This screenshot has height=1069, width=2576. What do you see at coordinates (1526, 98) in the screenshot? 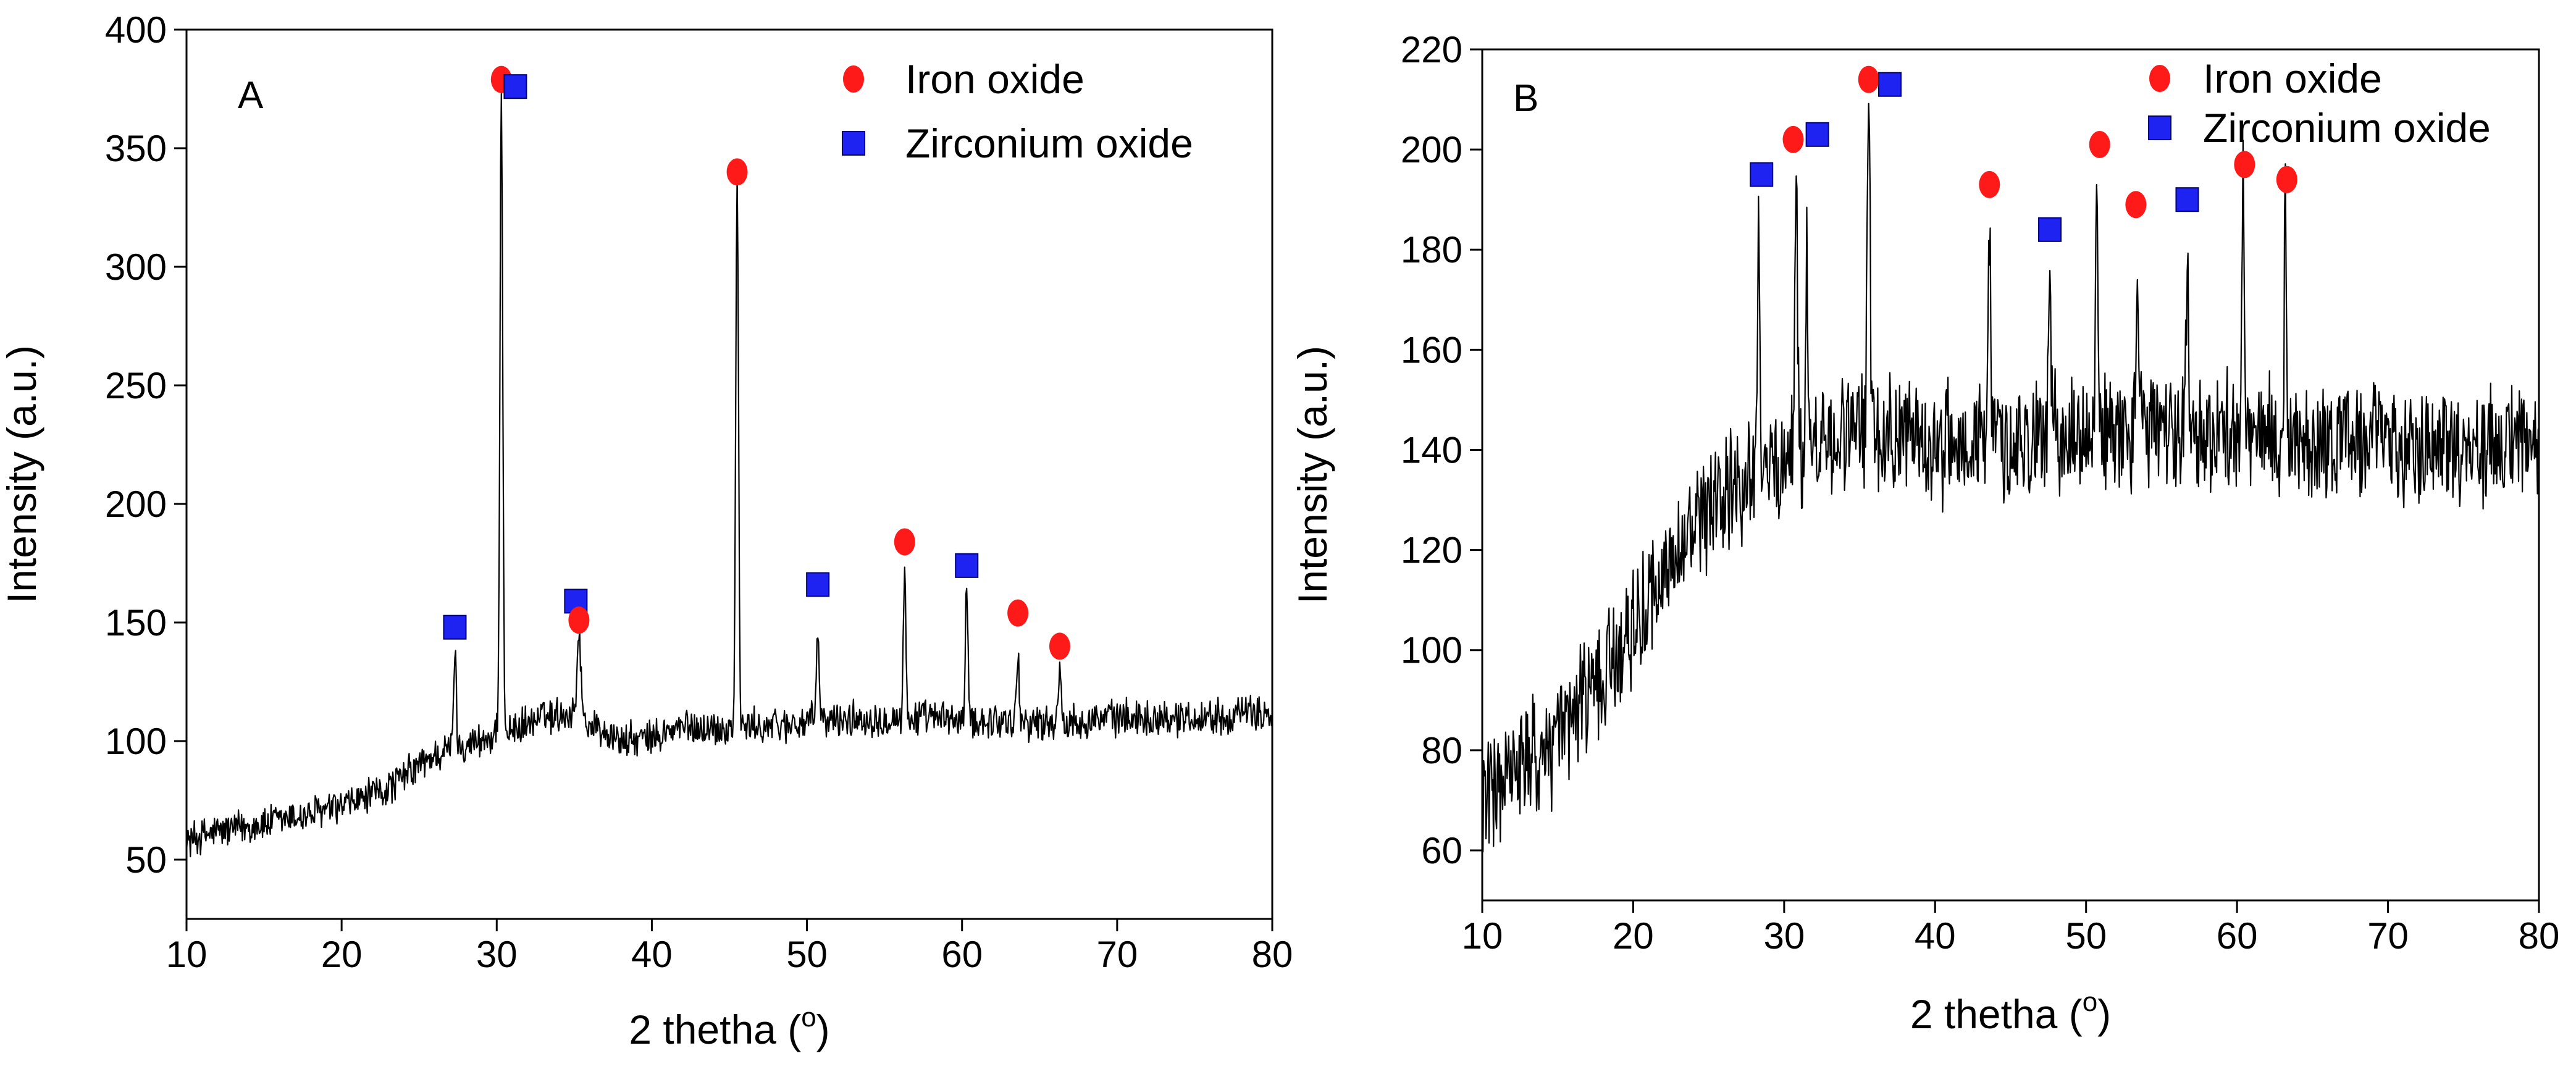
I see `panel-label: B` at bounding box center [1526, 98].